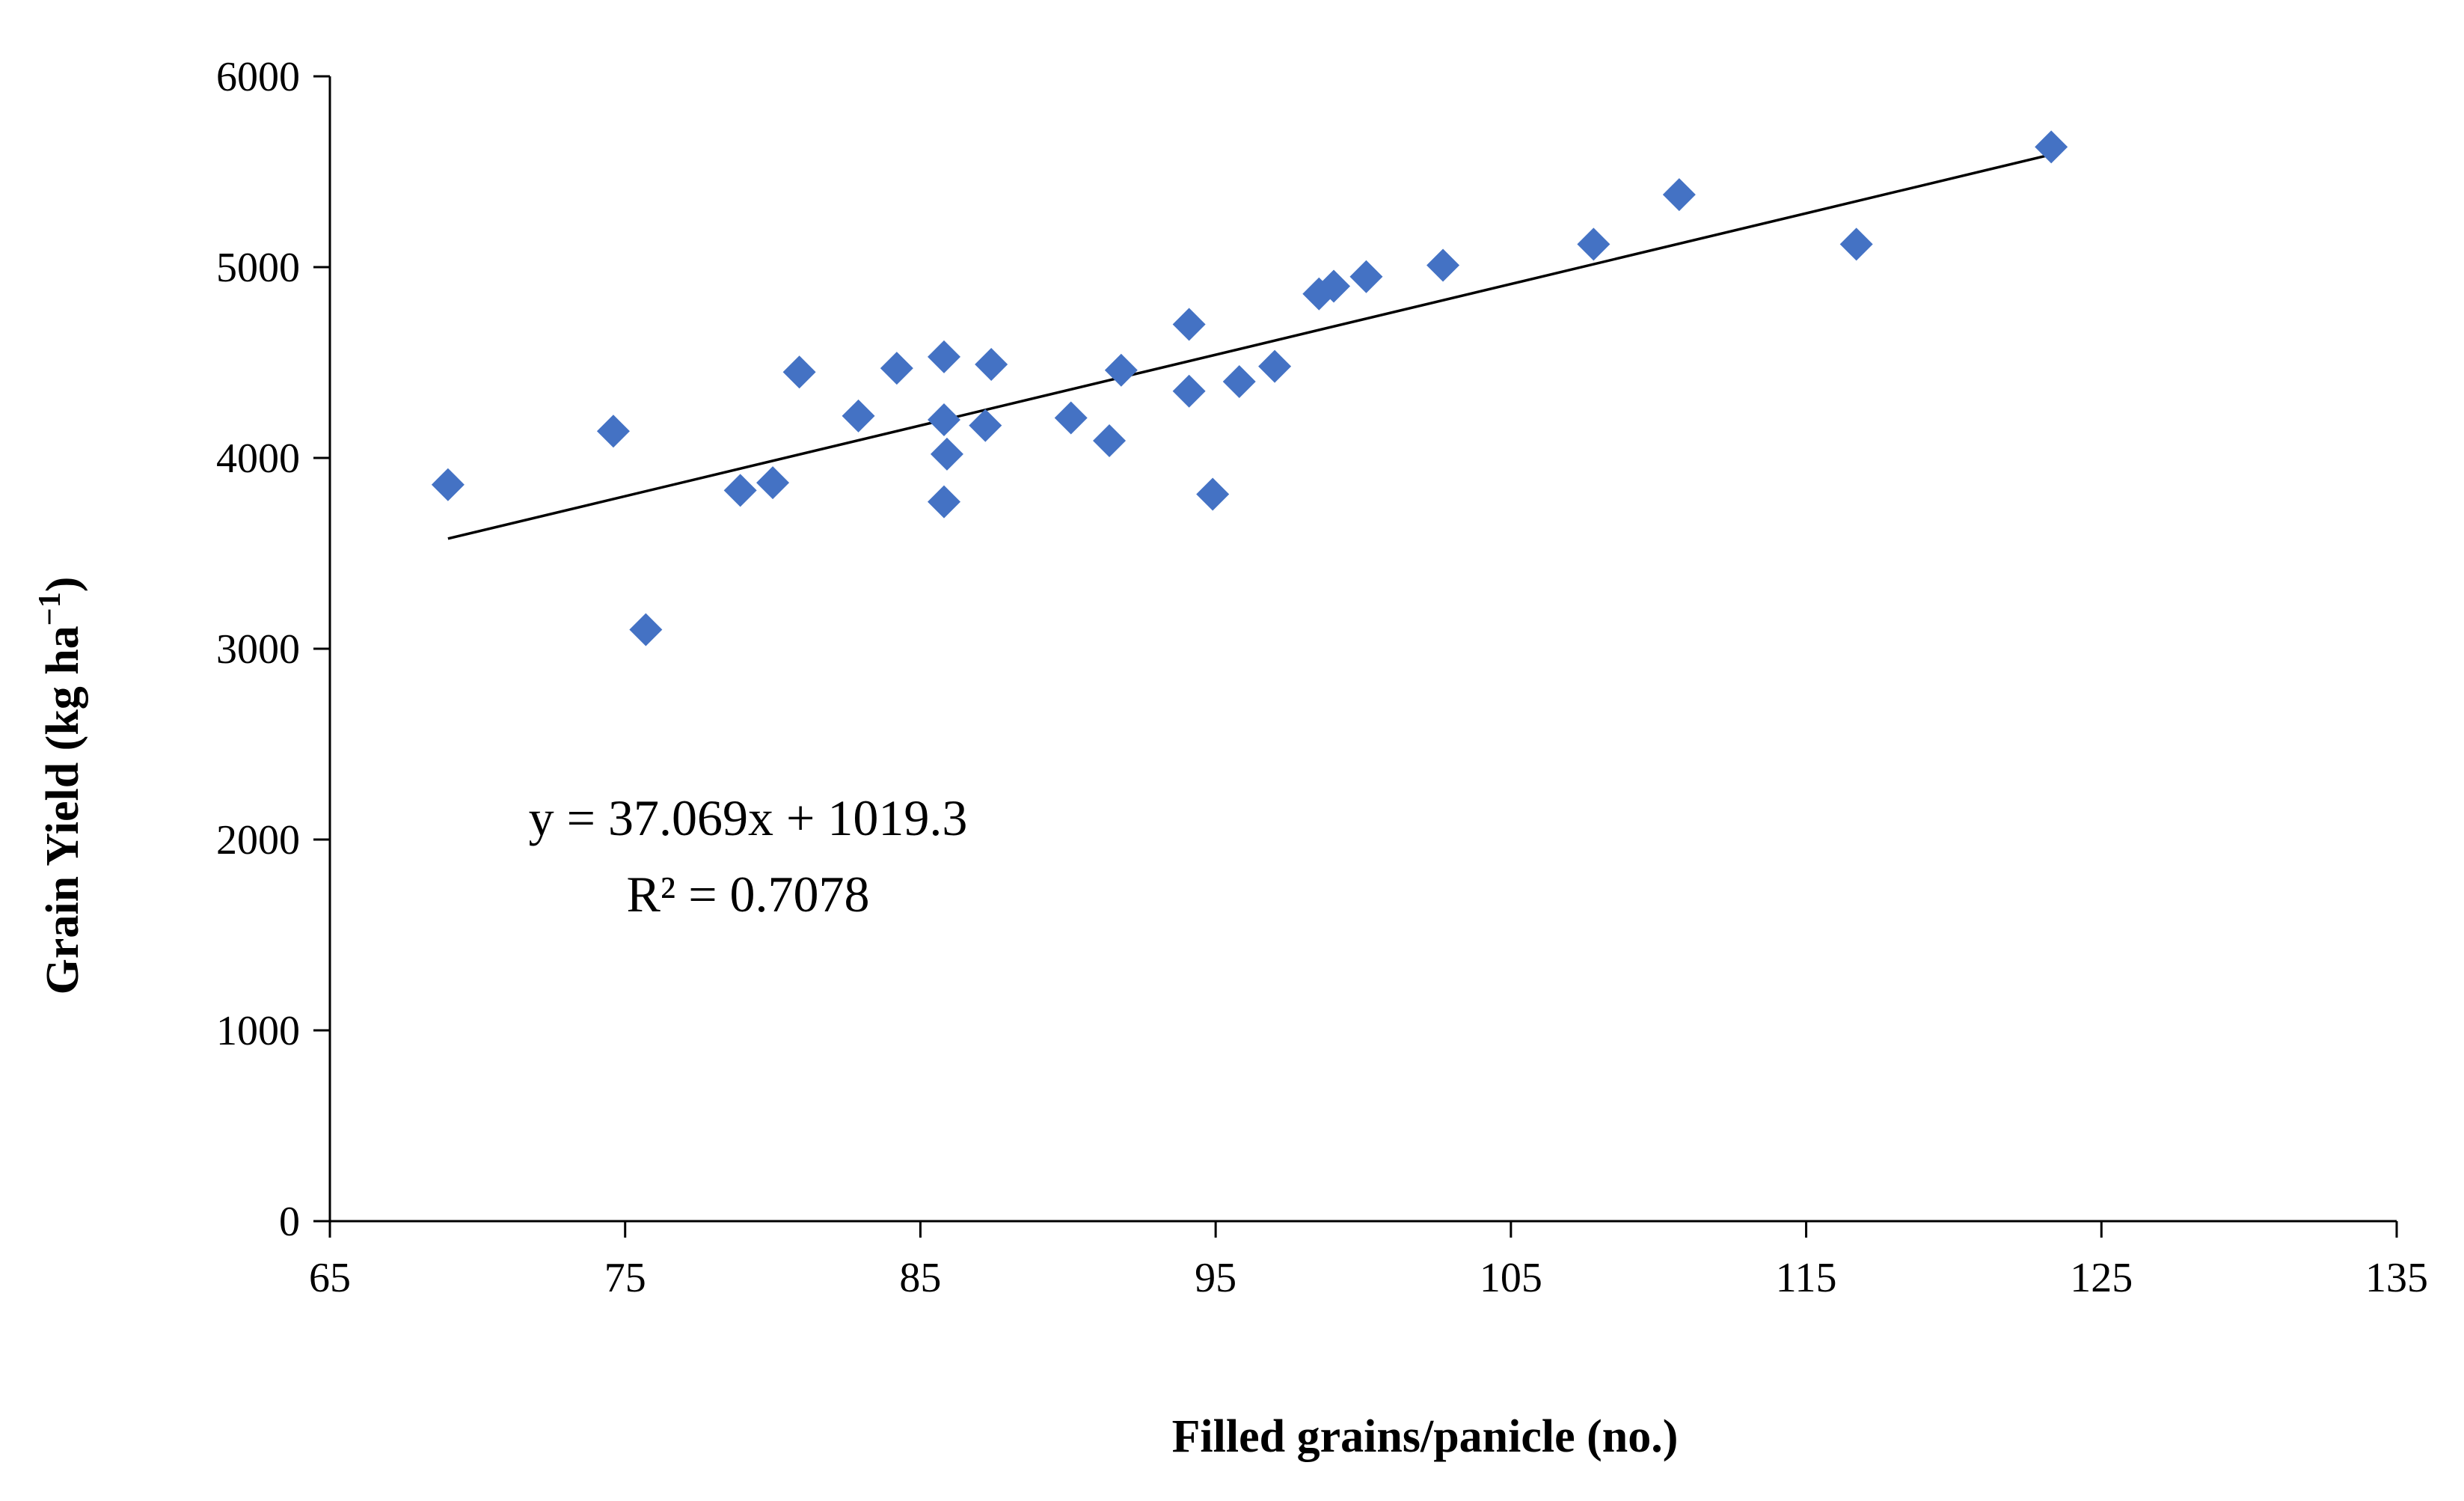  I want to click on y-axis-title-end: ), so click(62, 585).